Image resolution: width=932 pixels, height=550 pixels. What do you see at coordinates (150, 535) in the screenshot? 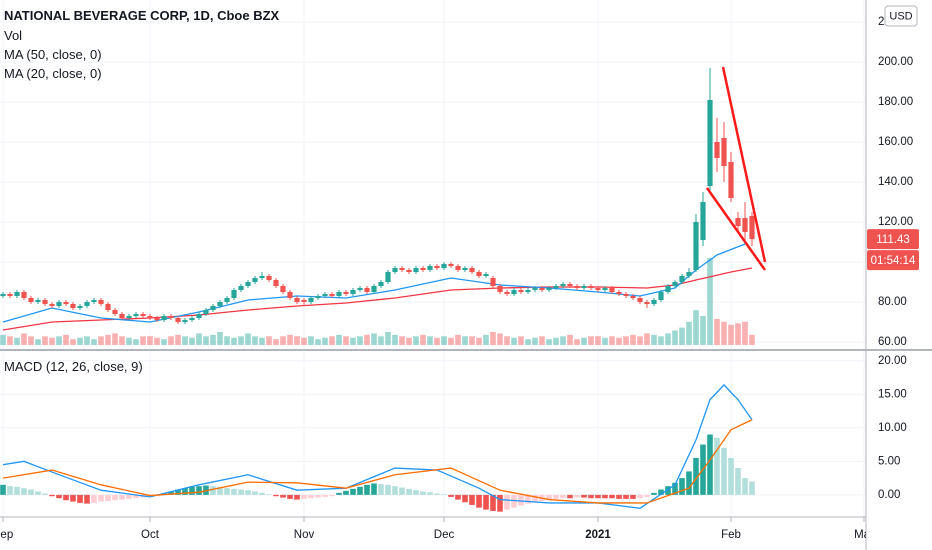
I see `x-tick-label: Oct` at bounding box center [150, 535].